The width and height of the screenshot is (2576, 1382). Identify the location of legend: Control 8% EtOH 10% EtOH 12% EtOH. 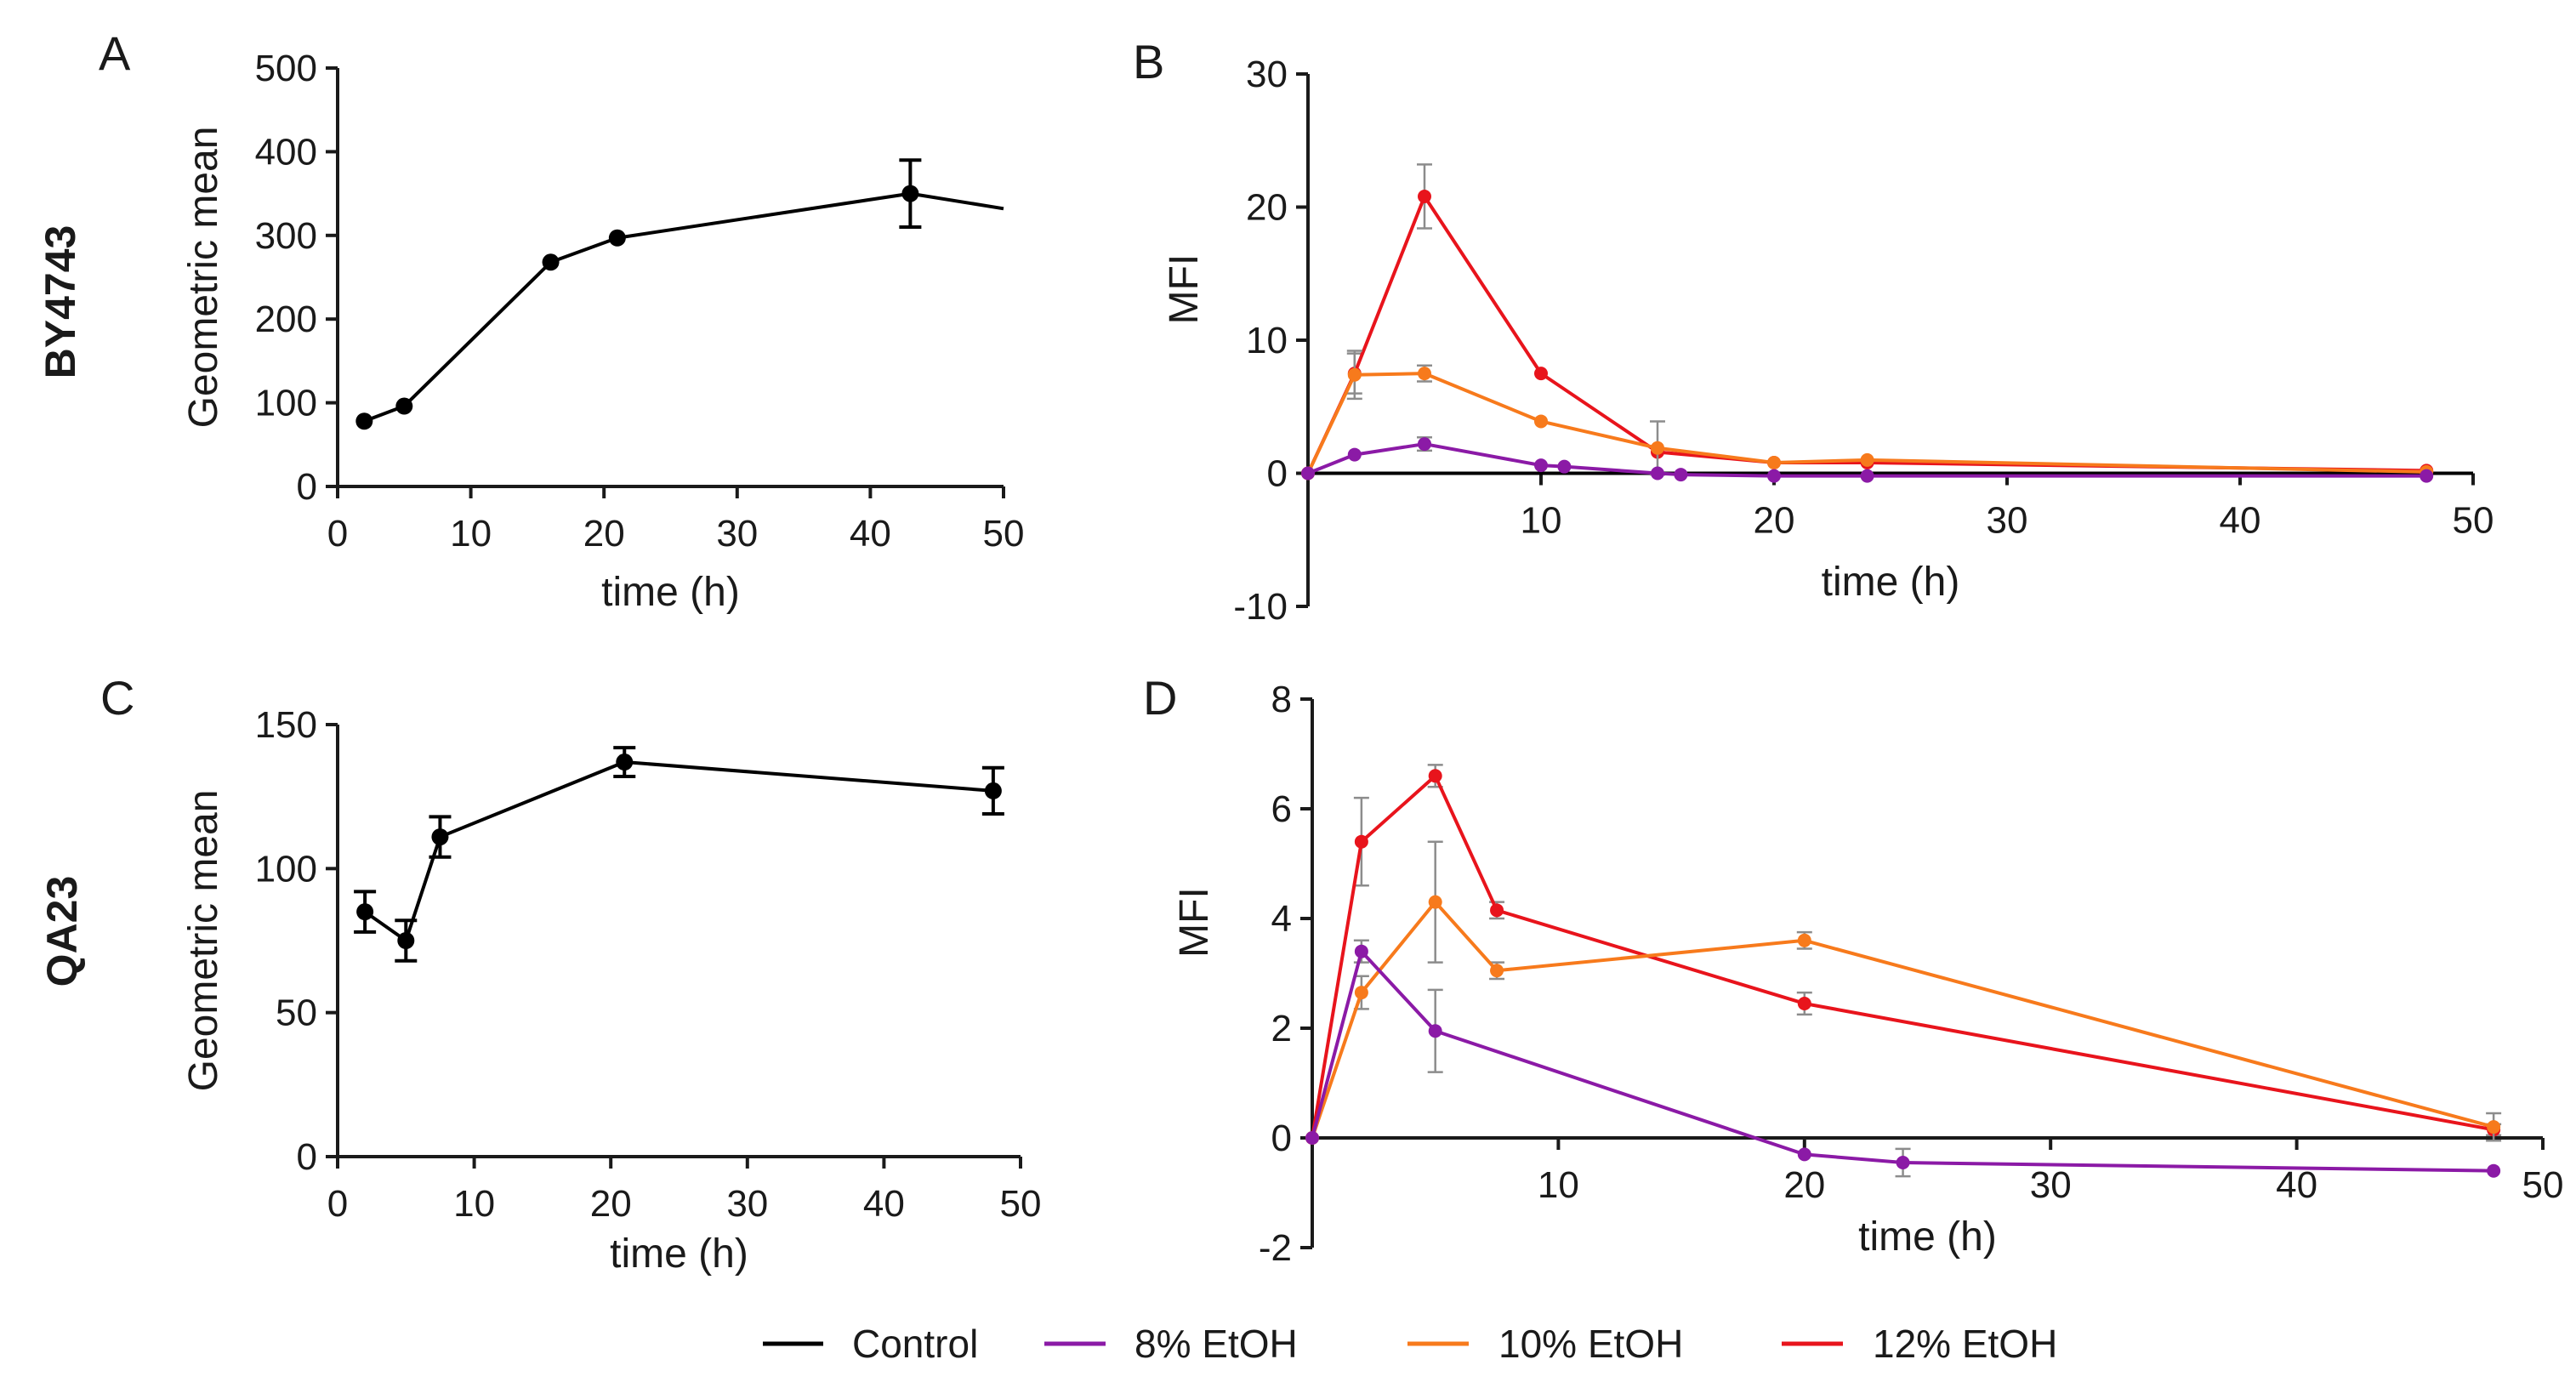
(1410, 1344).